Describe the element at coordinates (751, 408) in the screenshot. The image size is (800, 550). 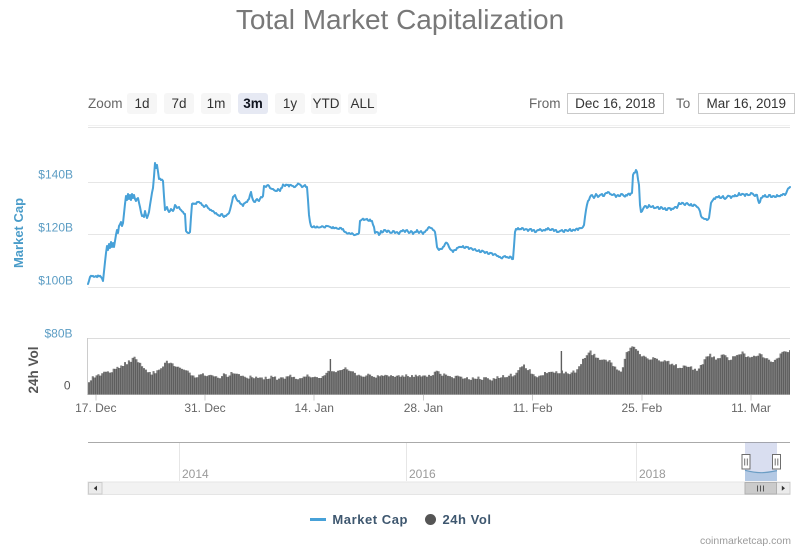
I see `svg-text: 11. Mar` at that location.